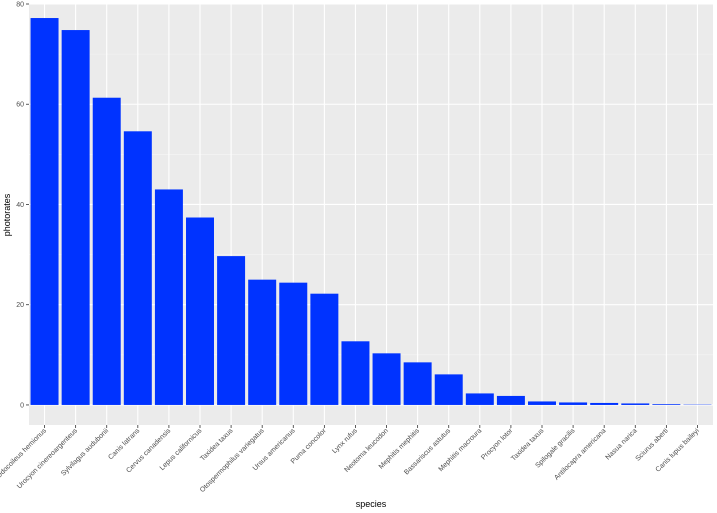 The image size is (717, 513). Describe the element at coordinates (622, 444) in the screenshot. I see `x-tick-label: Nasua narica` at that location.